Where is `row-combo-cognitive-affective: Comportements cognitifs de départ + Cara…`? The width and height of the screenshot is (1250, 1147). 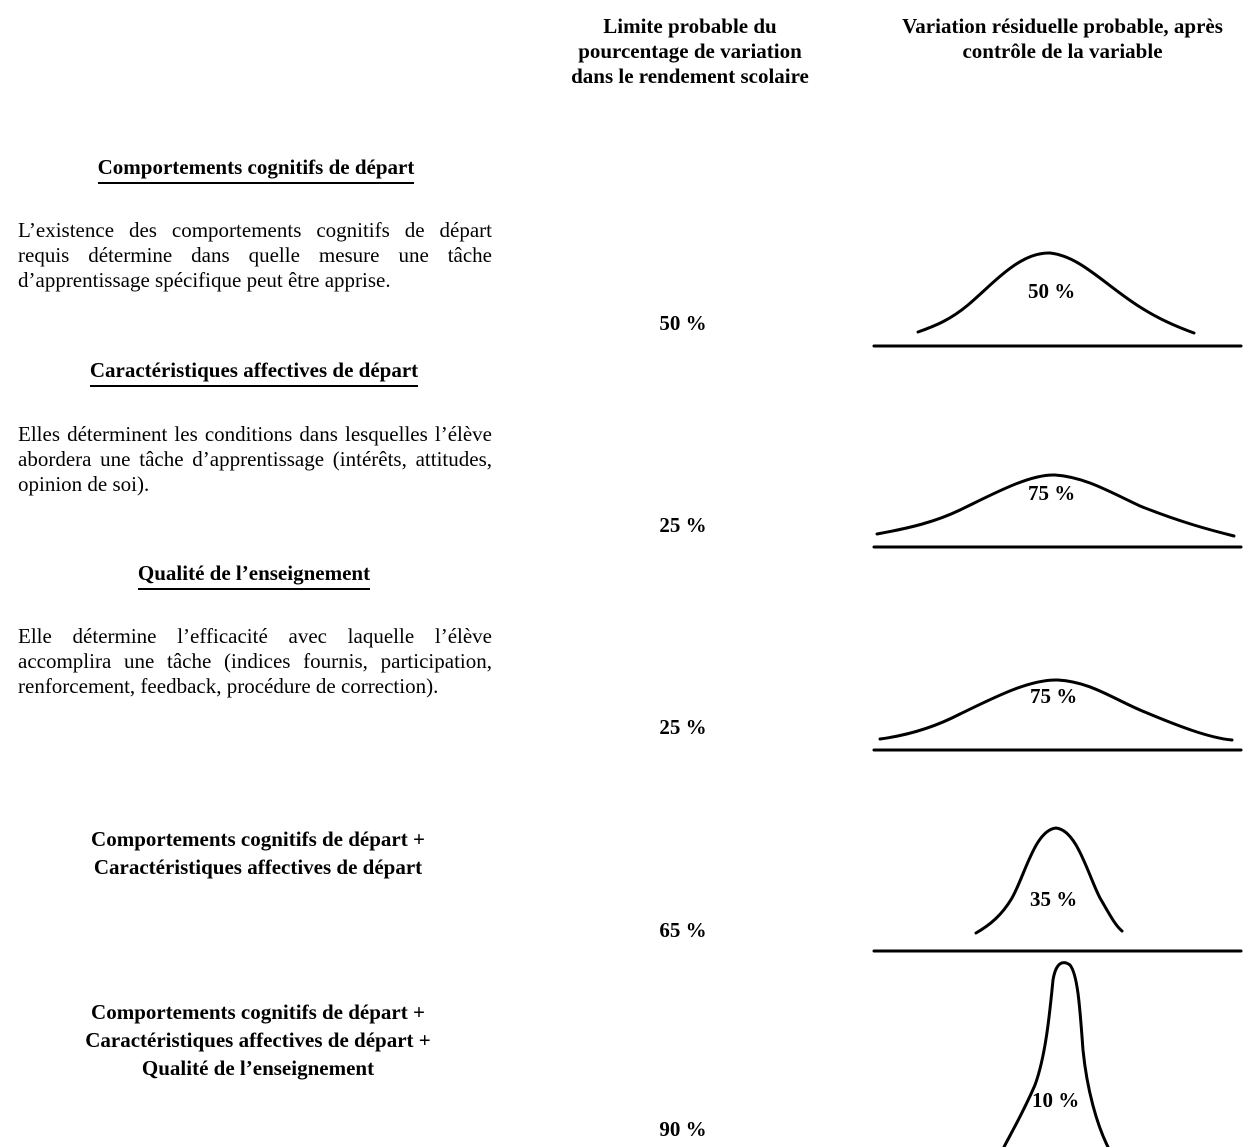
row-combo-cognitive-affective: Comportements cognitifs de départ + Cara… is located at coordinates (258, 853).